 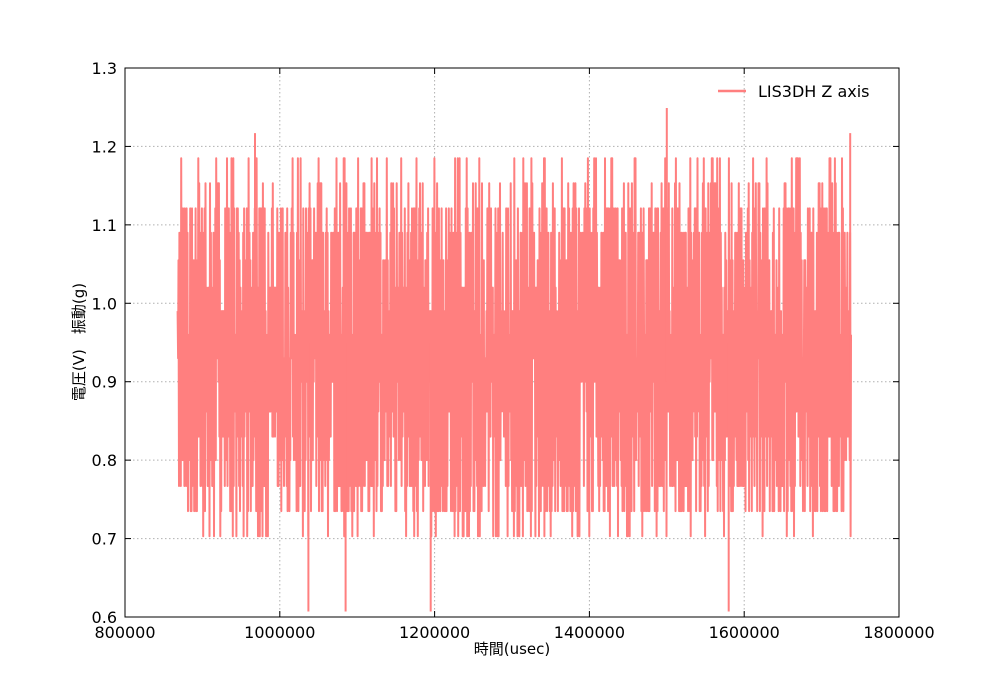 I want to click on y-axis-title: 電圧(V) 振動(g), so click(x=79, y=342).